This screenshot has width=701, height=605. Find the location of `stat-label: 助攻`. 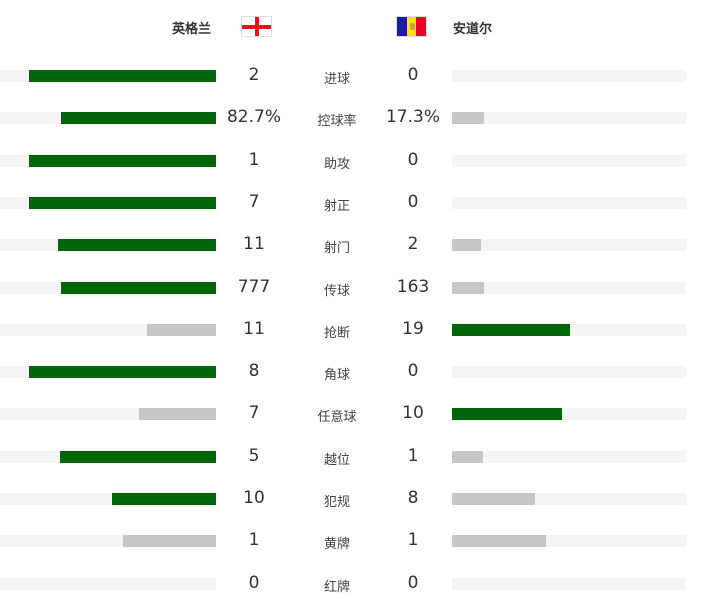

stat-label: 助攻 is located at coordinates (336, 164).